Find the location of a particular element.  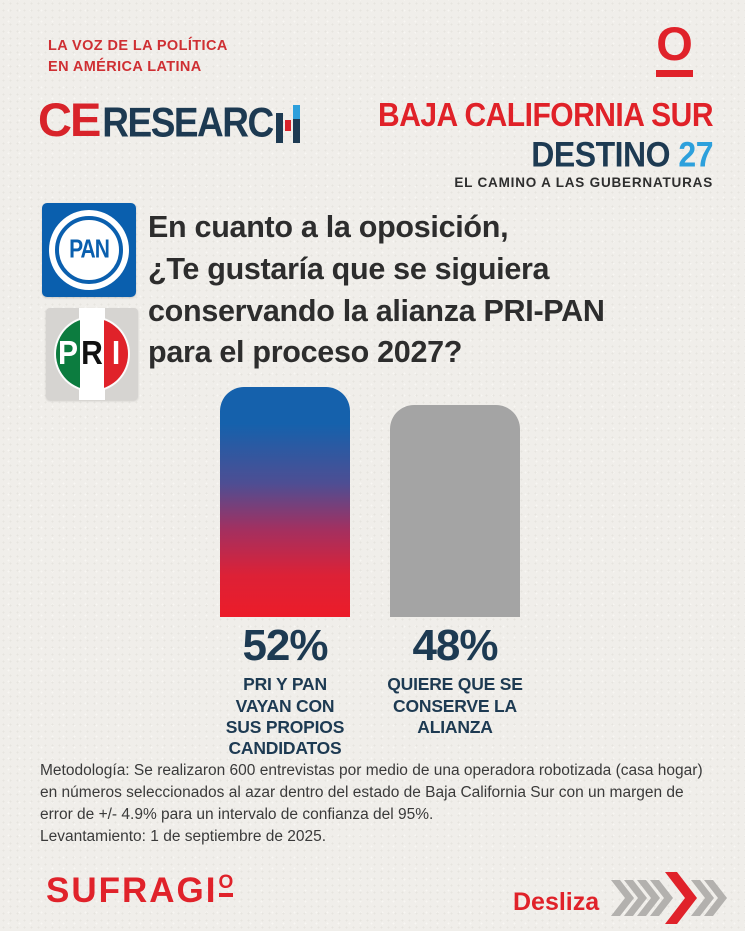

tagline-line2: EN AMÉRICA LATINA is located at coordinates (125, 67).